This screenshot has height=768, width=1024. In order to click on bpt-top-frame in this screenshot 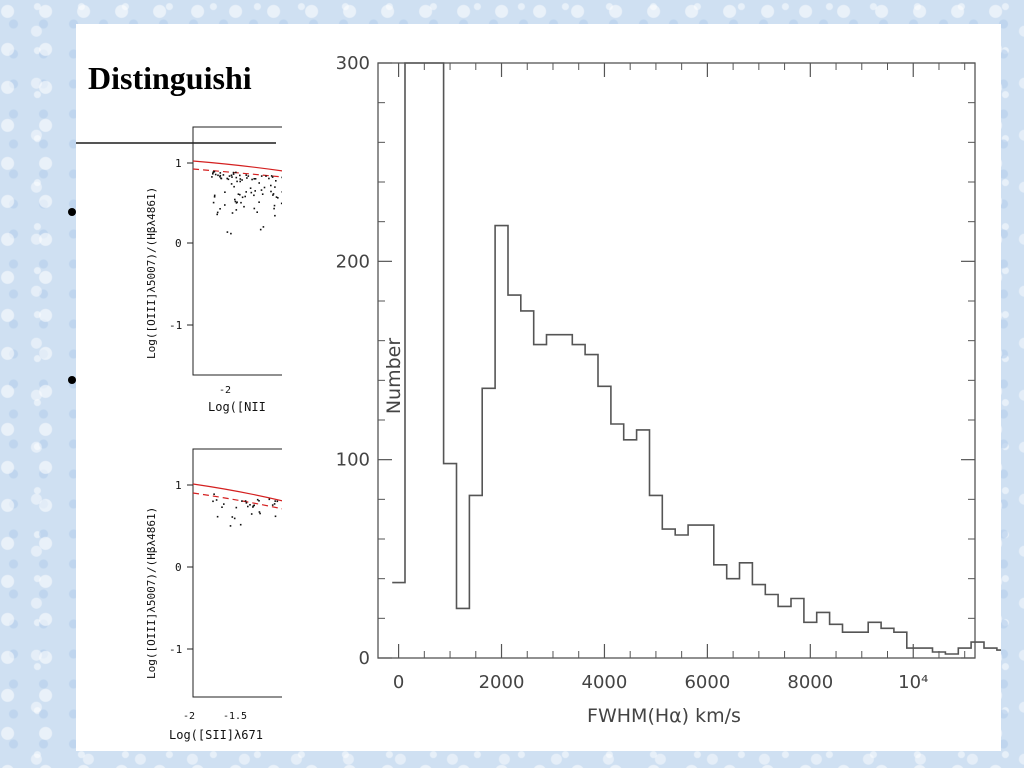, I will do `click(238, 251)`.